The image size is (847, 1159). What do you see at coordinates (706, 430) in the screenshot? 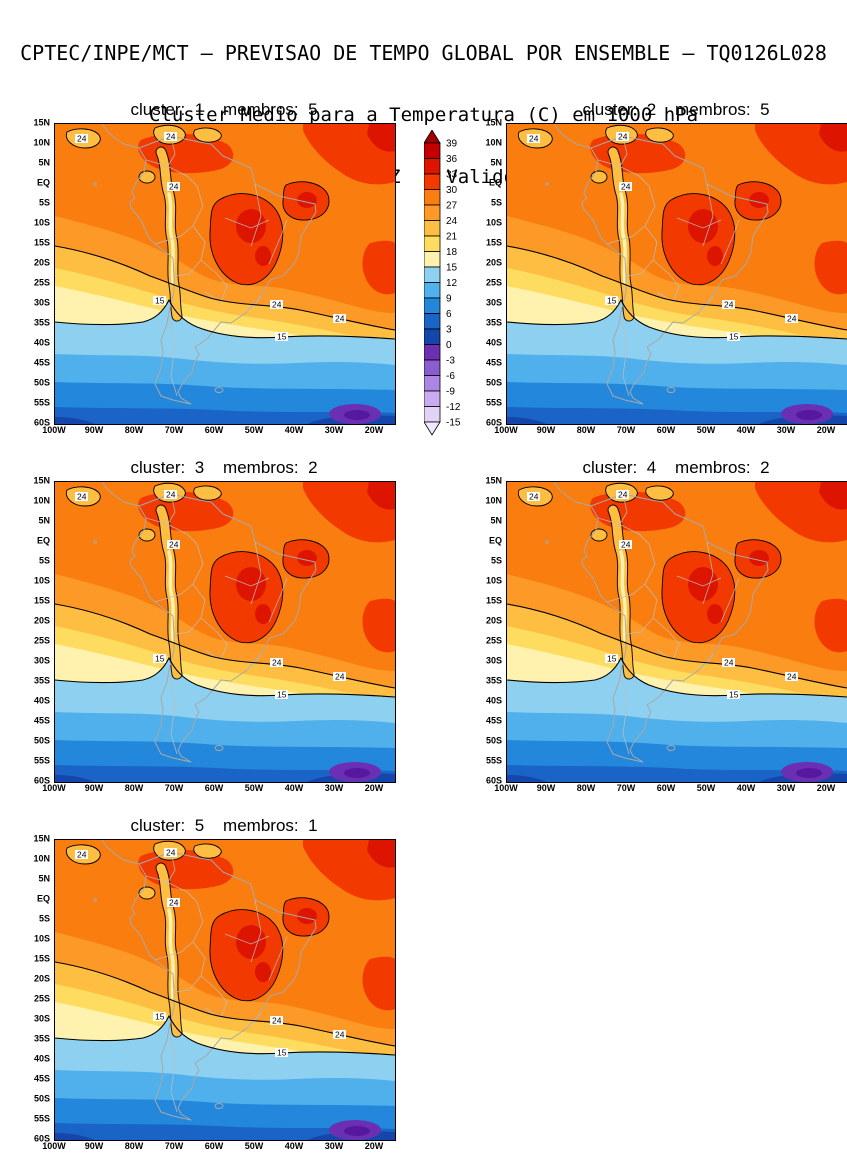
I see `lon-tick-label: 50W` at bounding box center [706, 430].